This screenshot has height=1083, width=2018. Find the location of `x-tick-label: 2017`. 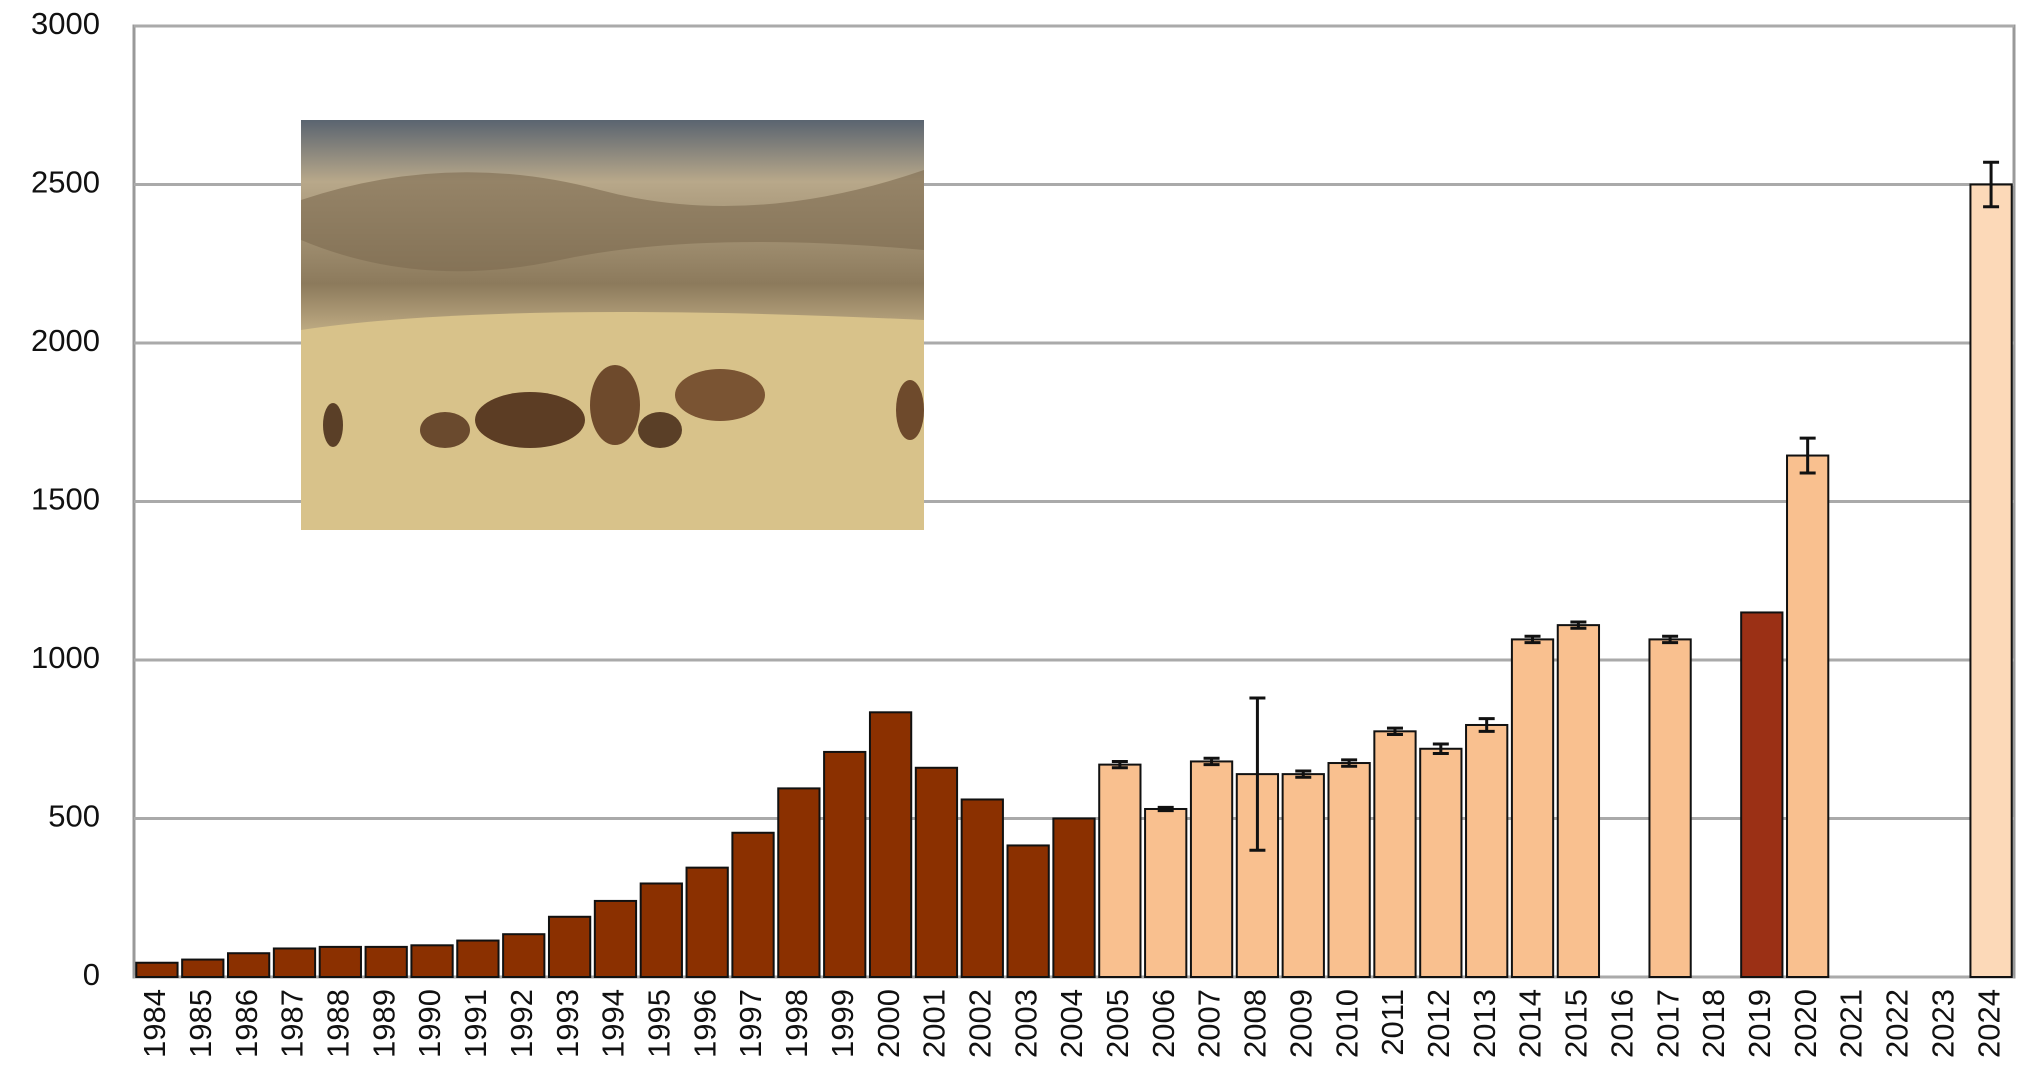

x-tick-label: 2017 is located at coordinates (1667, 1023).